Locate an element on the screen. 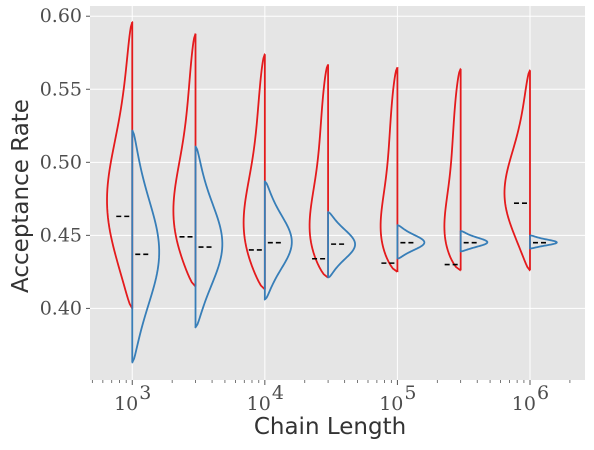  x-tick-exponent: 6 is located at coordinates (543, 393).